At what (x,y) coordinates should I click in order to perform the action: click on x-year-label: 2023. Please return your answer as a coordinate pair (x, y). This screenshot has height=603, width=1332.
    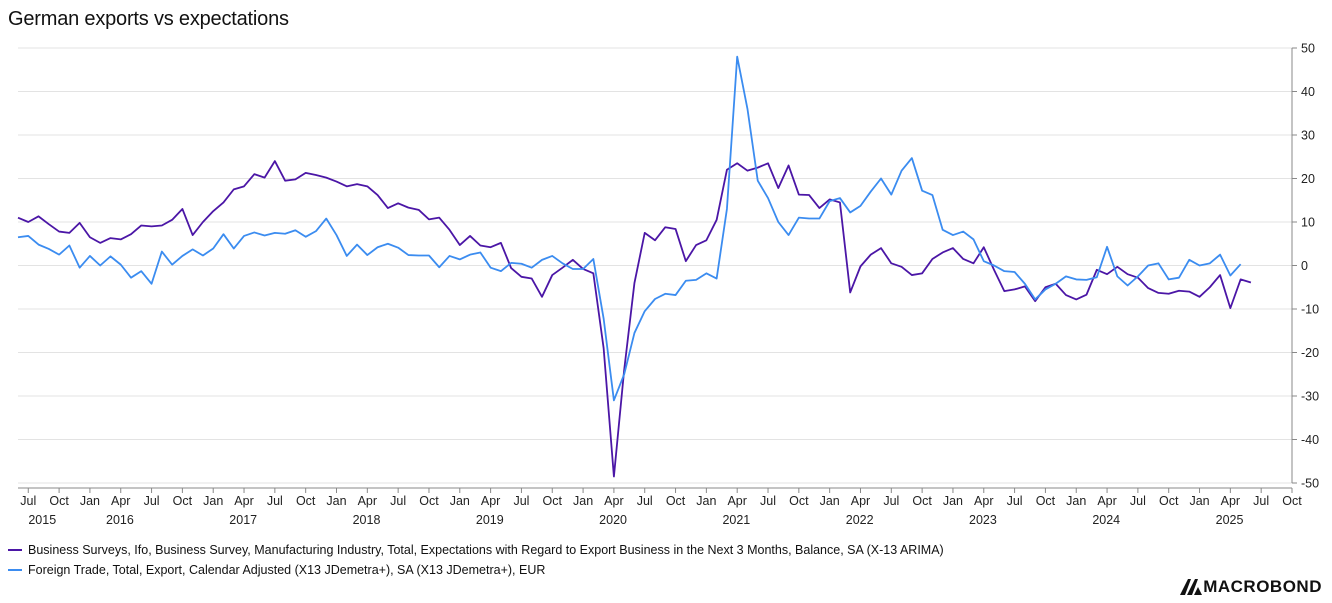
    Looking at the image, I should click on (983, 520).